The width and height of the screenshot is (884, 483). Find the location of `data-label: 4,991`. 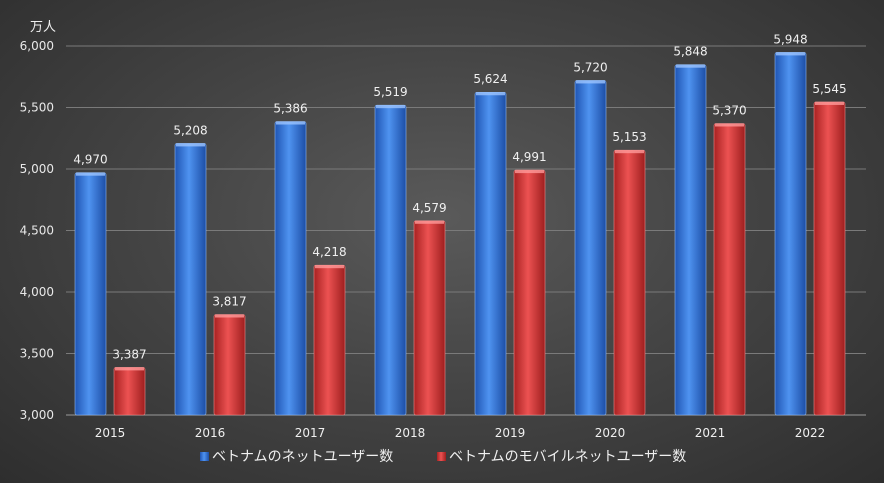

data-label: 4,991 is located at coordinates (529, 157).